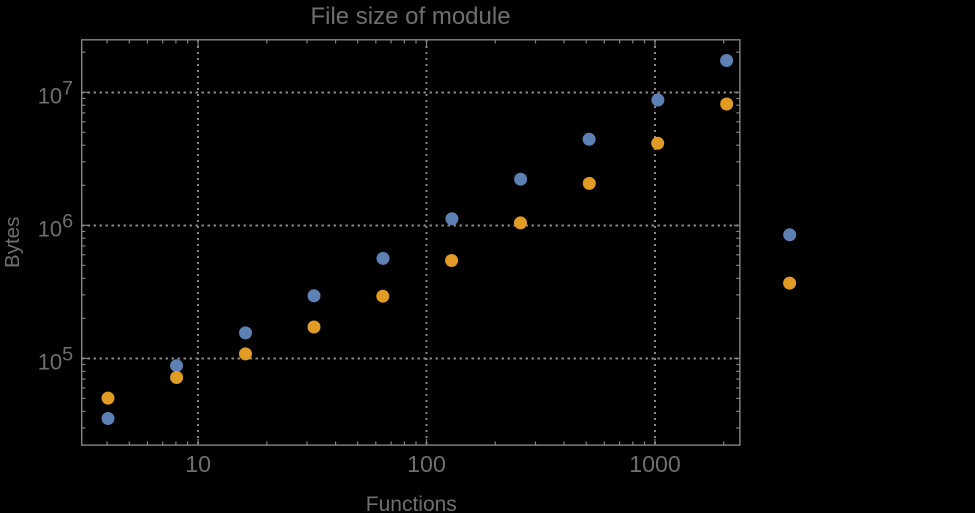  What do you see at coordinates (411, 503) in the screenshot?
I see `svg-text: Functions` at bounding box center [411, 503].